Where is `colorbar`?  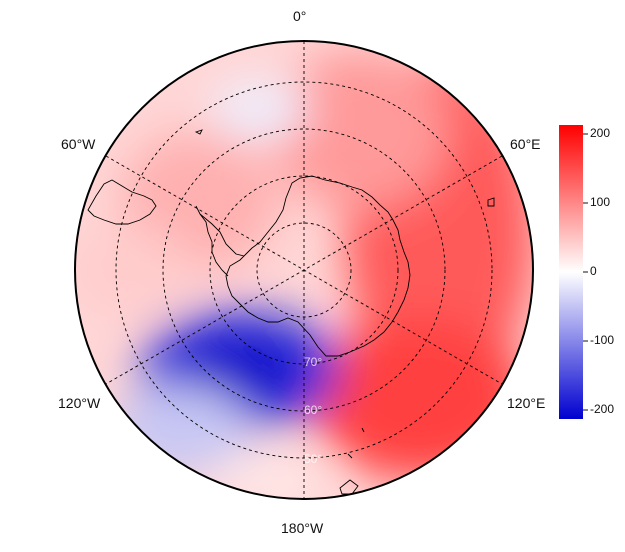
colorbar is located at coordinates (571, 272).